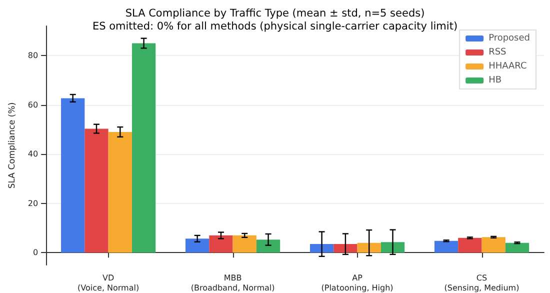 This screenshot has width=550, height=293. What do you see at coordinates (33, 105) in the screenshot?
I see `y-tick-label: 60` at bounding box center [33, 105].